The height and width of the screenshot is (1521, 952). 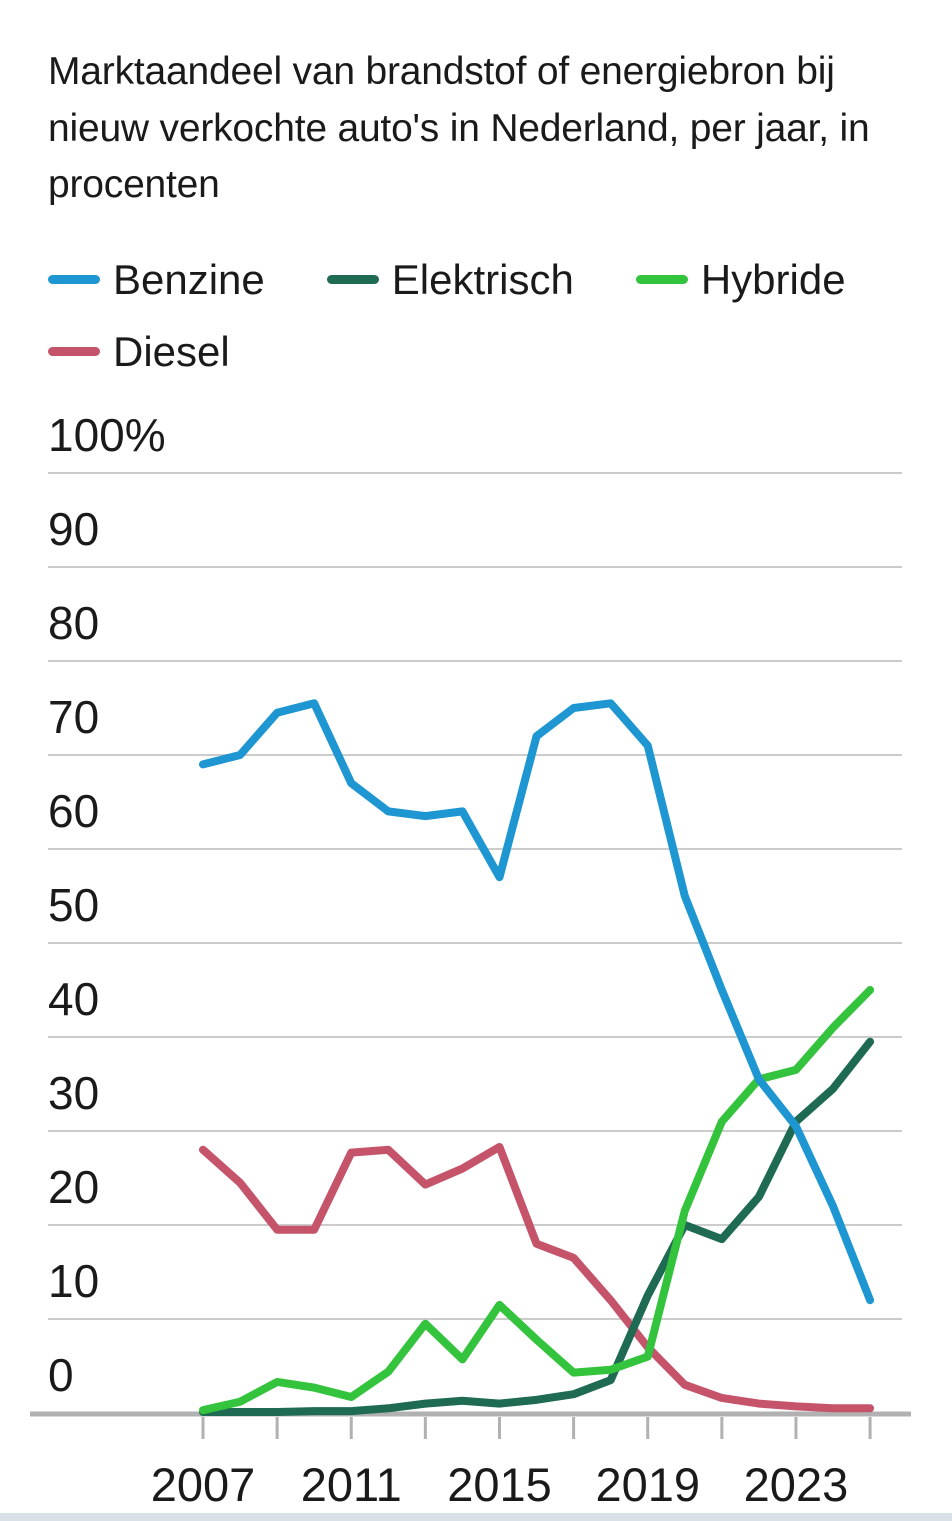 What do you see at coordinates (73, 623) in the screenshot?
I see `y-label-80: 80` at bounding box center [73, 623].